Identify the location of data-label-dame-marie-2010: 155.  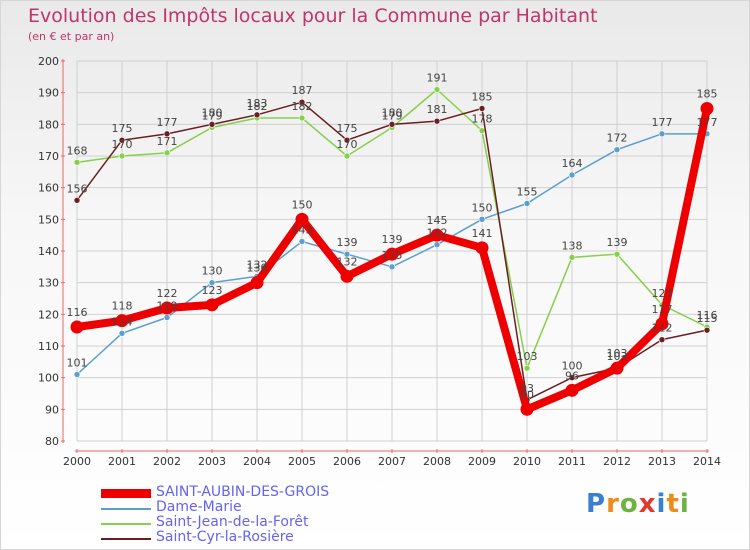
(527, 192).